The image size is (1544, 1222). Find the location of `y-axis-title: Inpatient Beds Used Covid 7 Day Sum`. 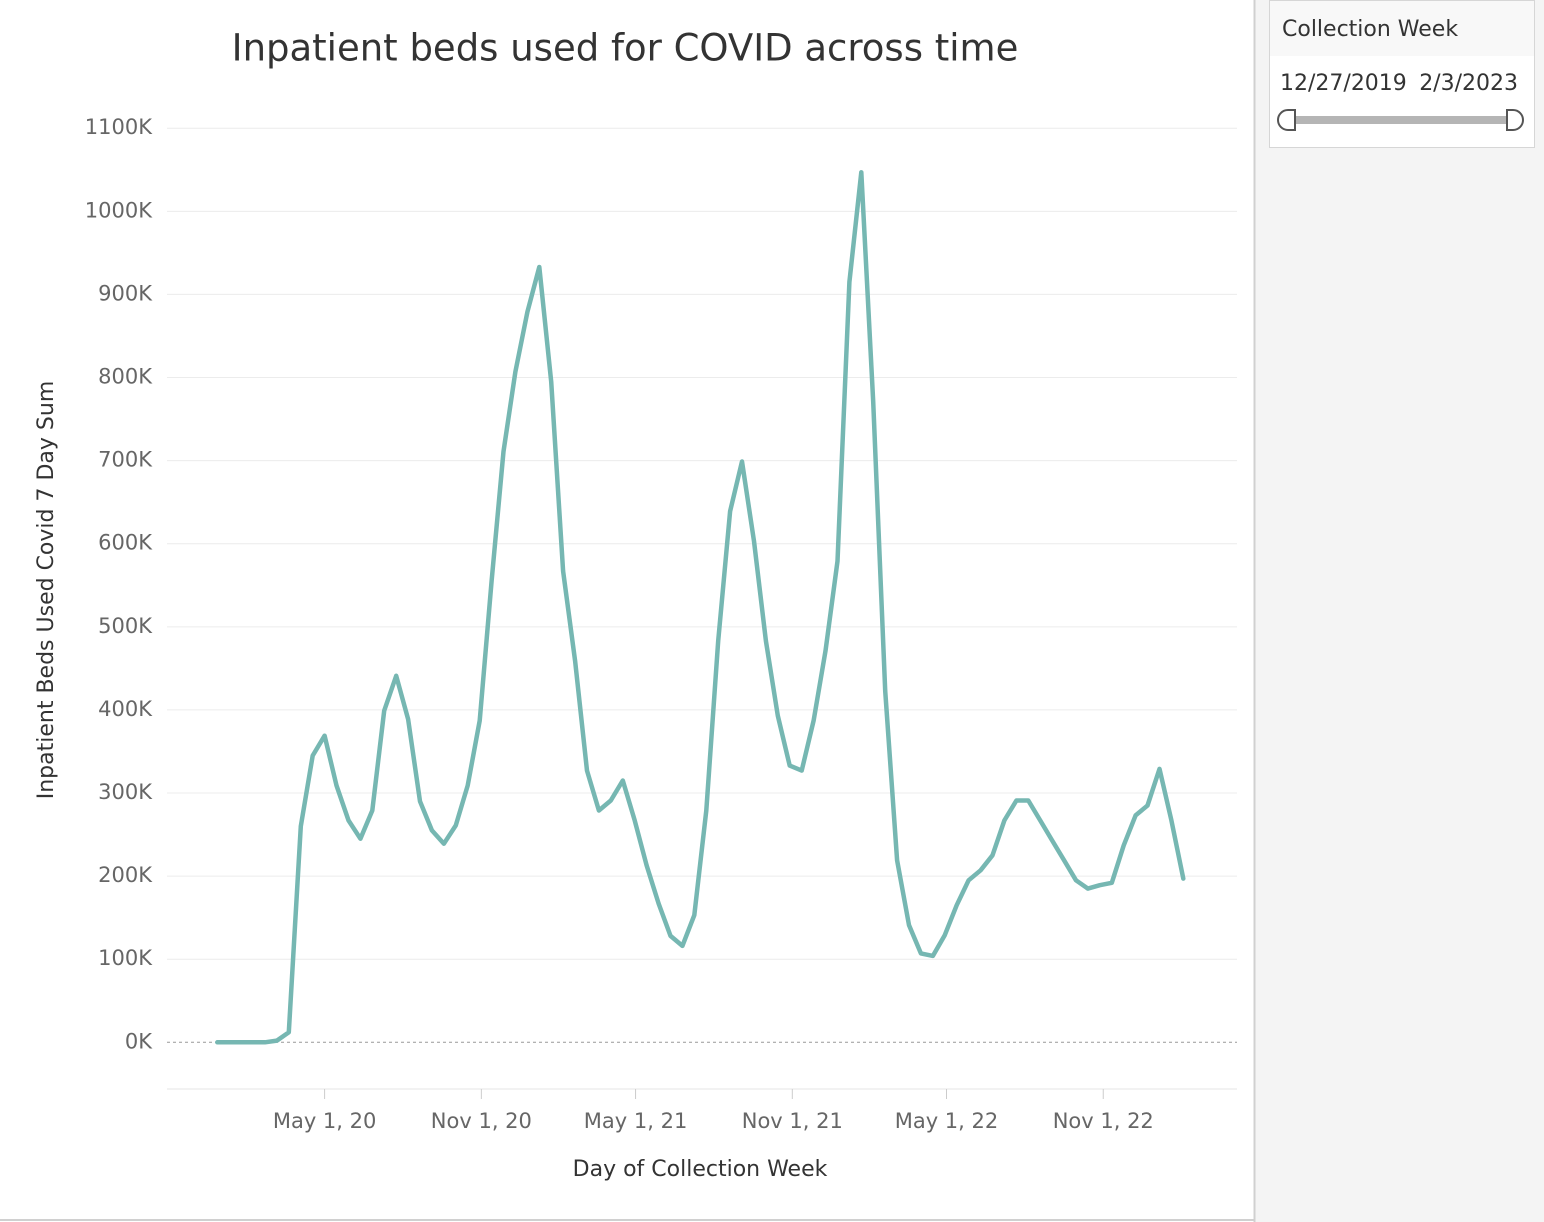

y-axis-title: Inpatient Beds Used Covid 7 Day Sum is located at coordinates (46, 590).